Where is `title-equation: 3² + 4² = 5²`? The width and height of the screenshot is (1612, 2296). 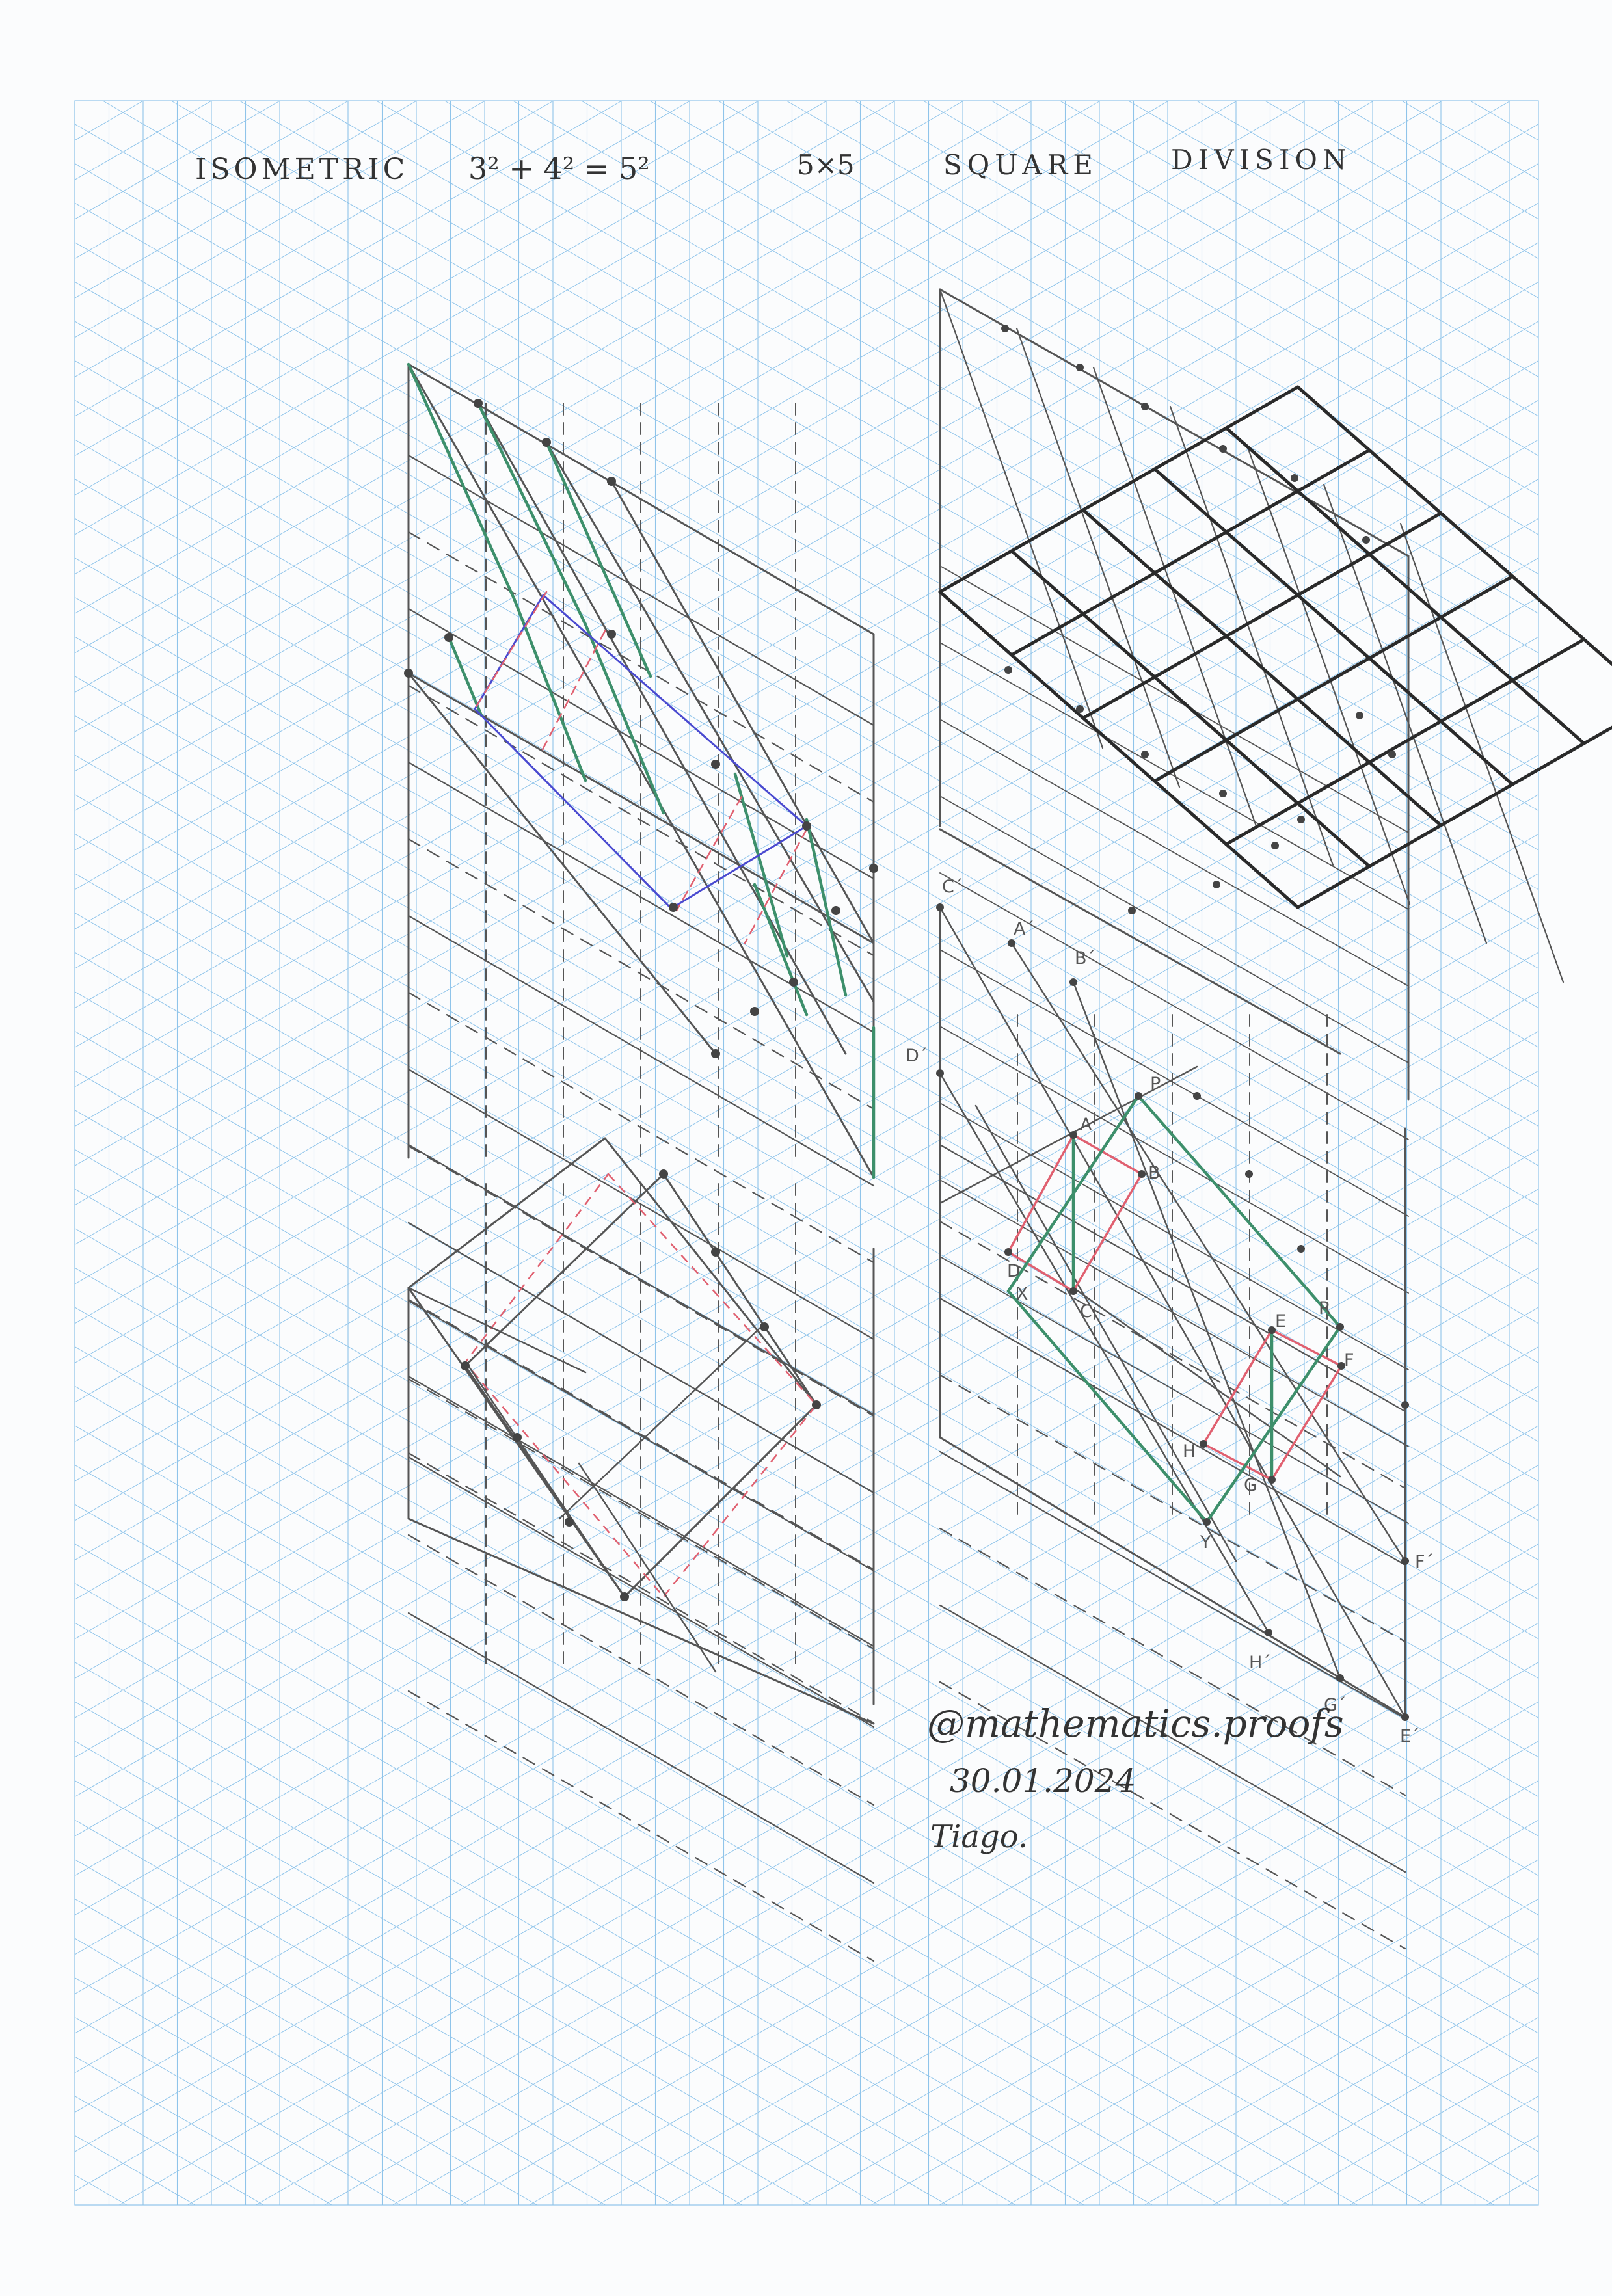 title-equation: 3² + 4² = 5² is located at coordinates (559, 169).